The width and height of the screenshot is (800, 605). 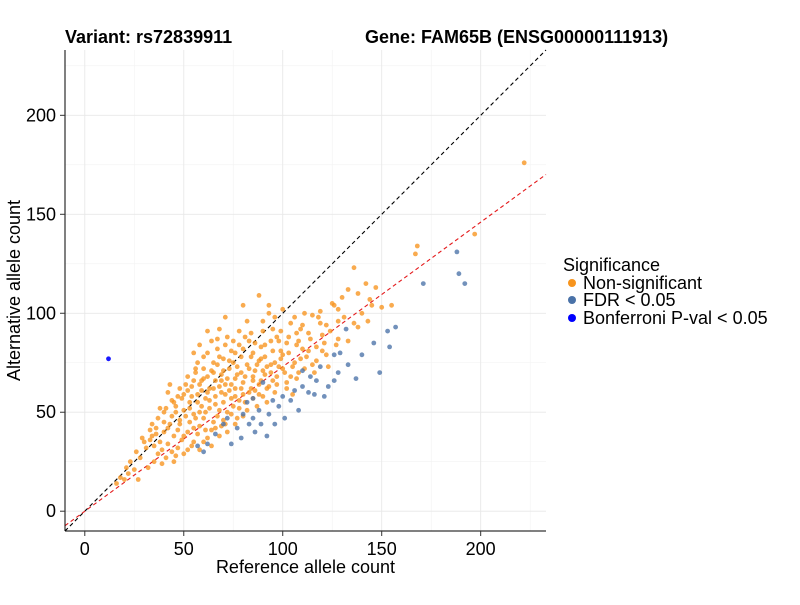 I want to click on x-tick-label: 150, so click(x=382, y=549).